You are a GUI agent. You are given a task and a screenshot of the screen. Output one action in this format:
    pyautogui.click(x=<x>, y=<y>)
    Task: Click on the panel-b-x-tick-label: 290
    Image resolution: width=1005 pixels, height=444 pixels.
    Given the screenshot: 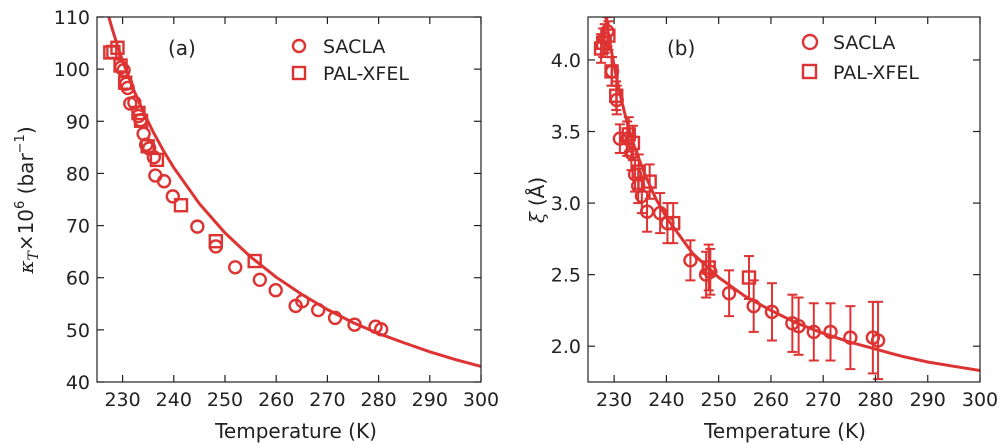 What is the action you would take?
    pyautogui.click(x=928, y=400)
    